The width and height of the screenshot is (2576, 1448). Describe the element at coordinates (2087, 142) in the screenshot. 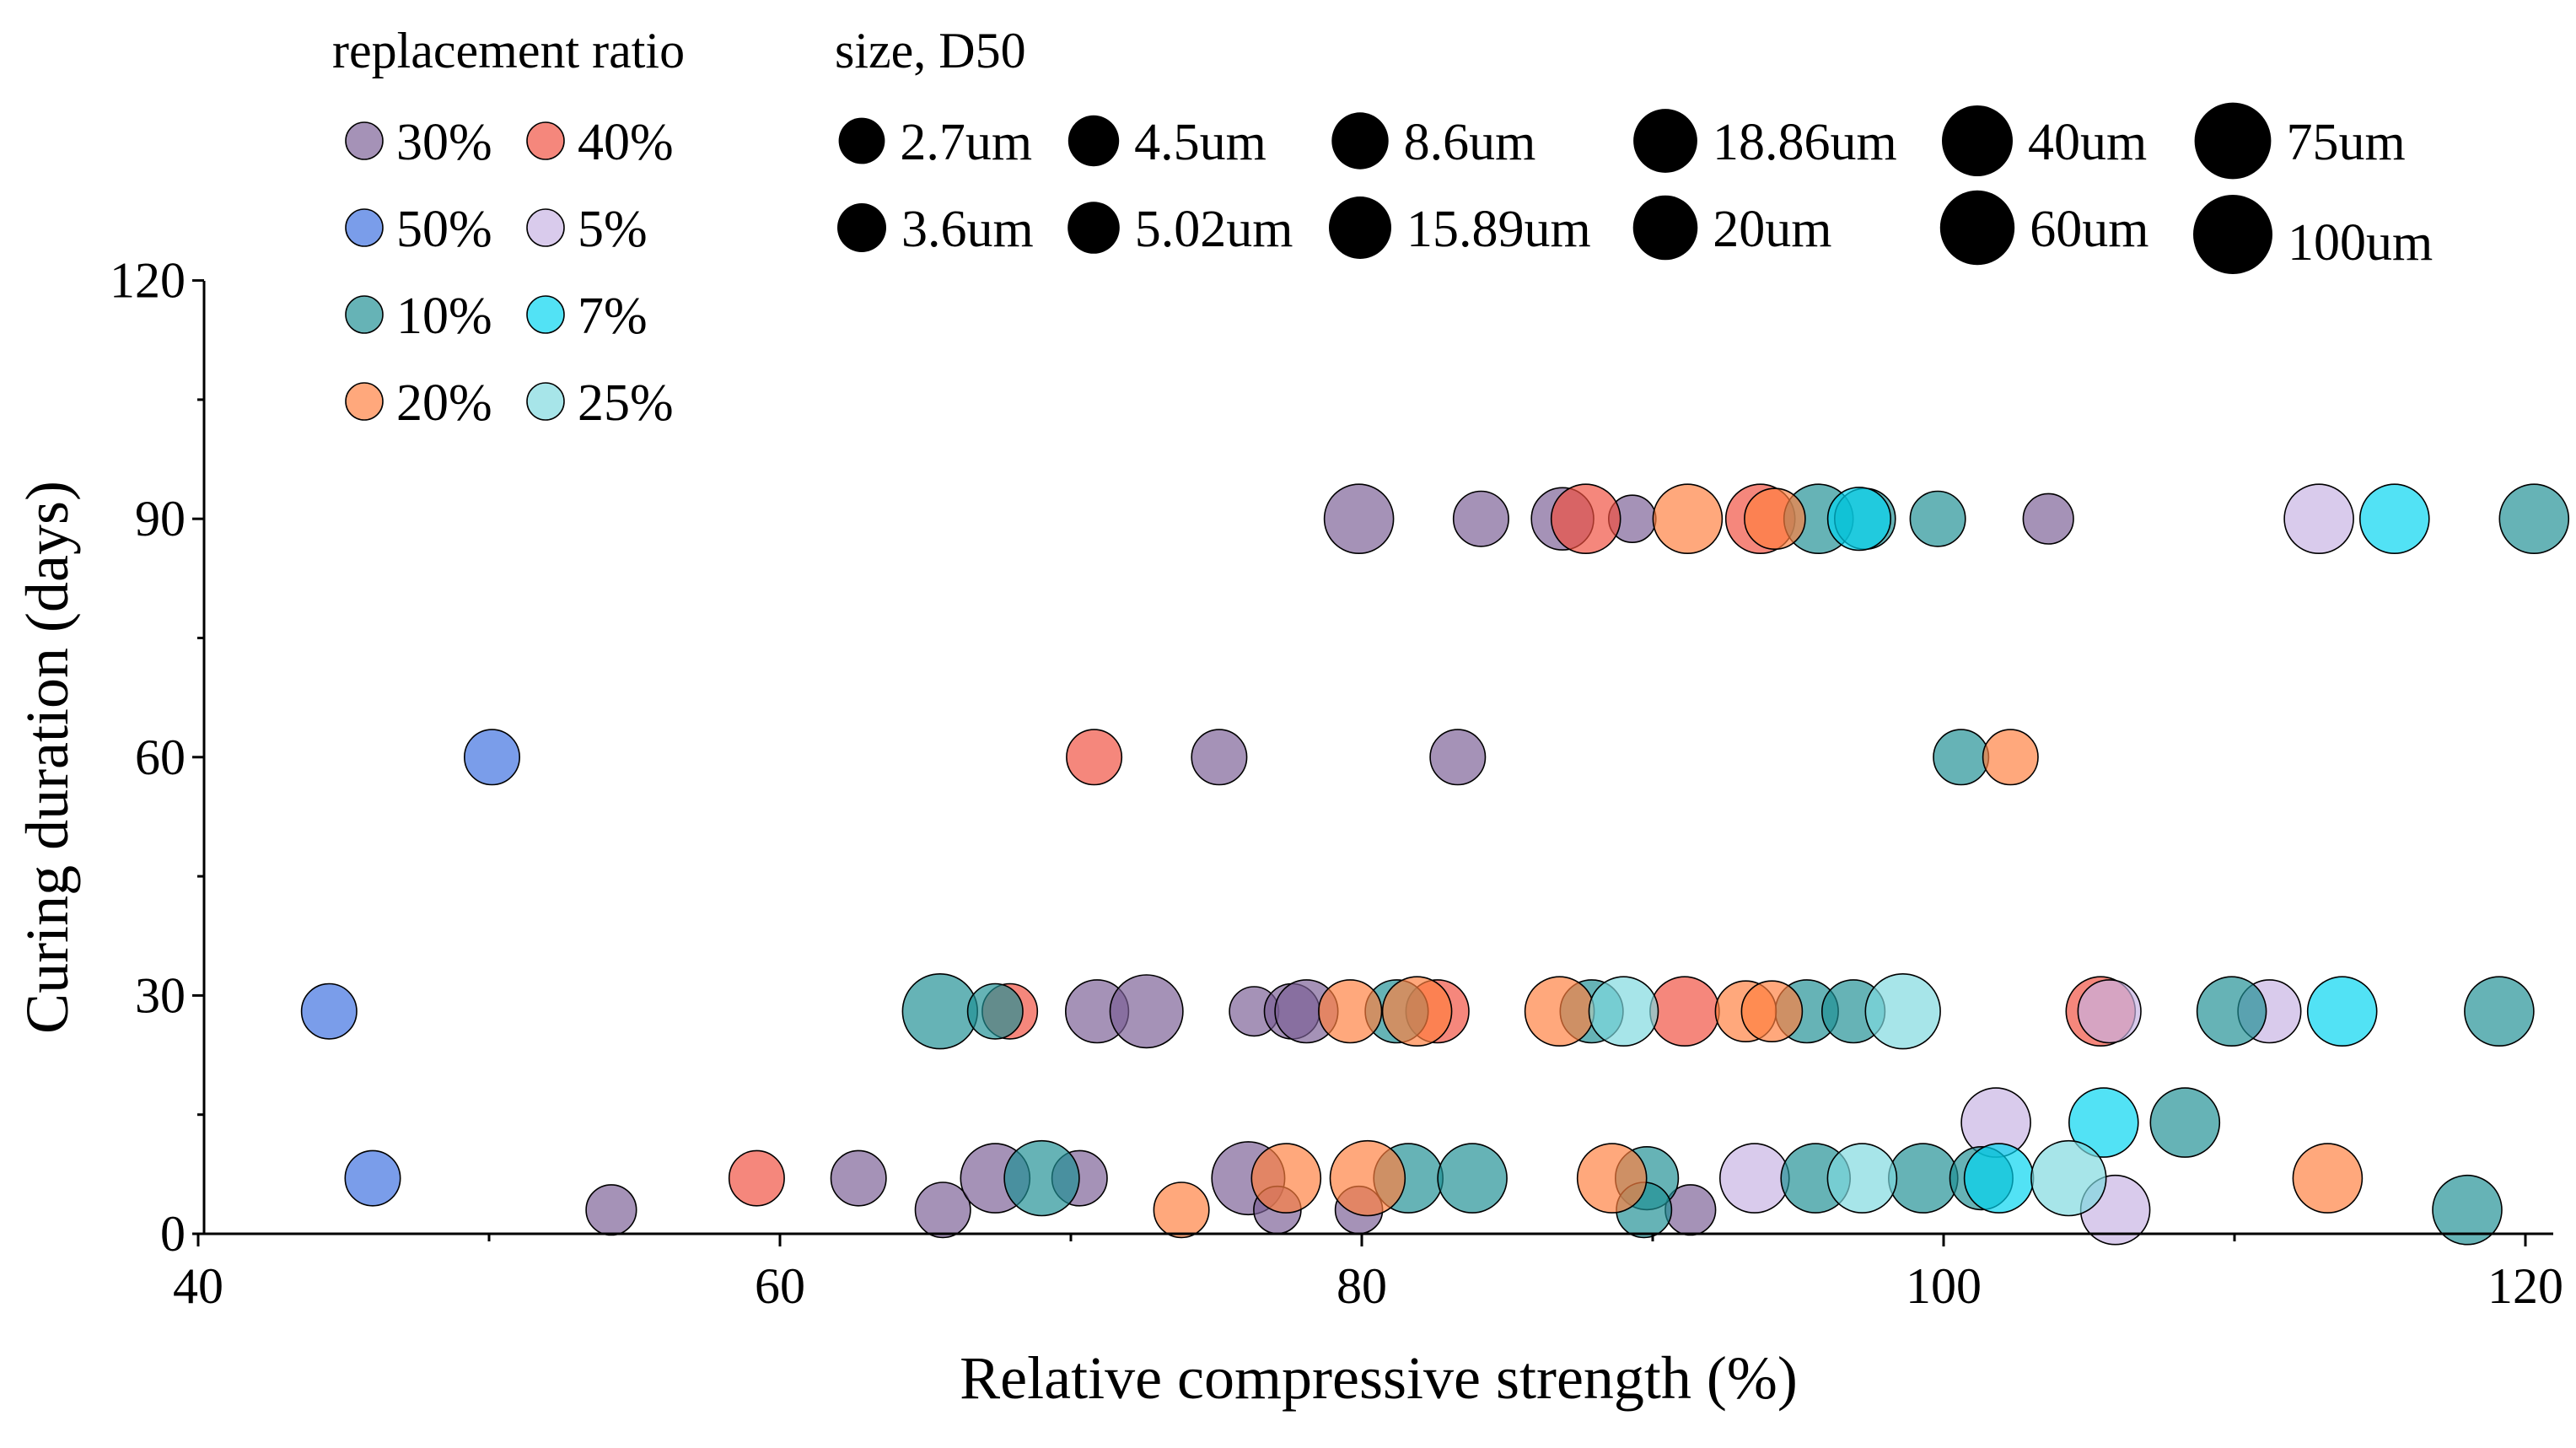

I see `legend-size-label: 40um` at that location.